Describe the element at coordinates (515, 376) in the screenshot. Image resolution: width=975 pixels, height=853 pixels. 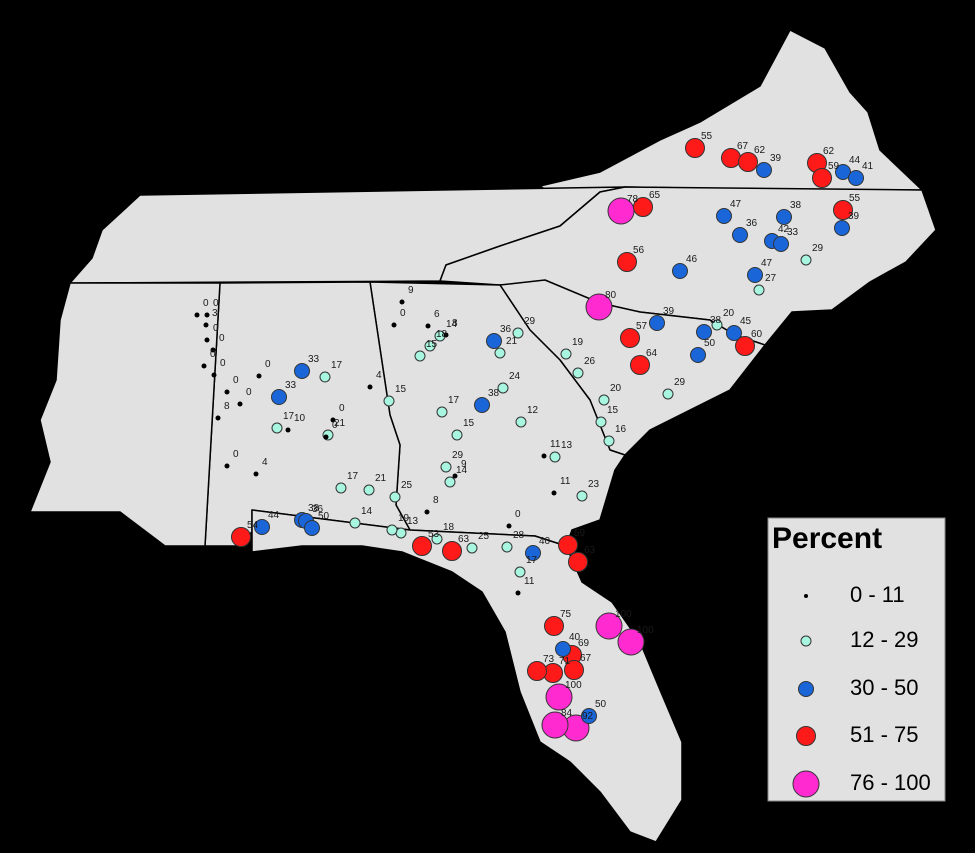
I see `site-label: 24` at that location.